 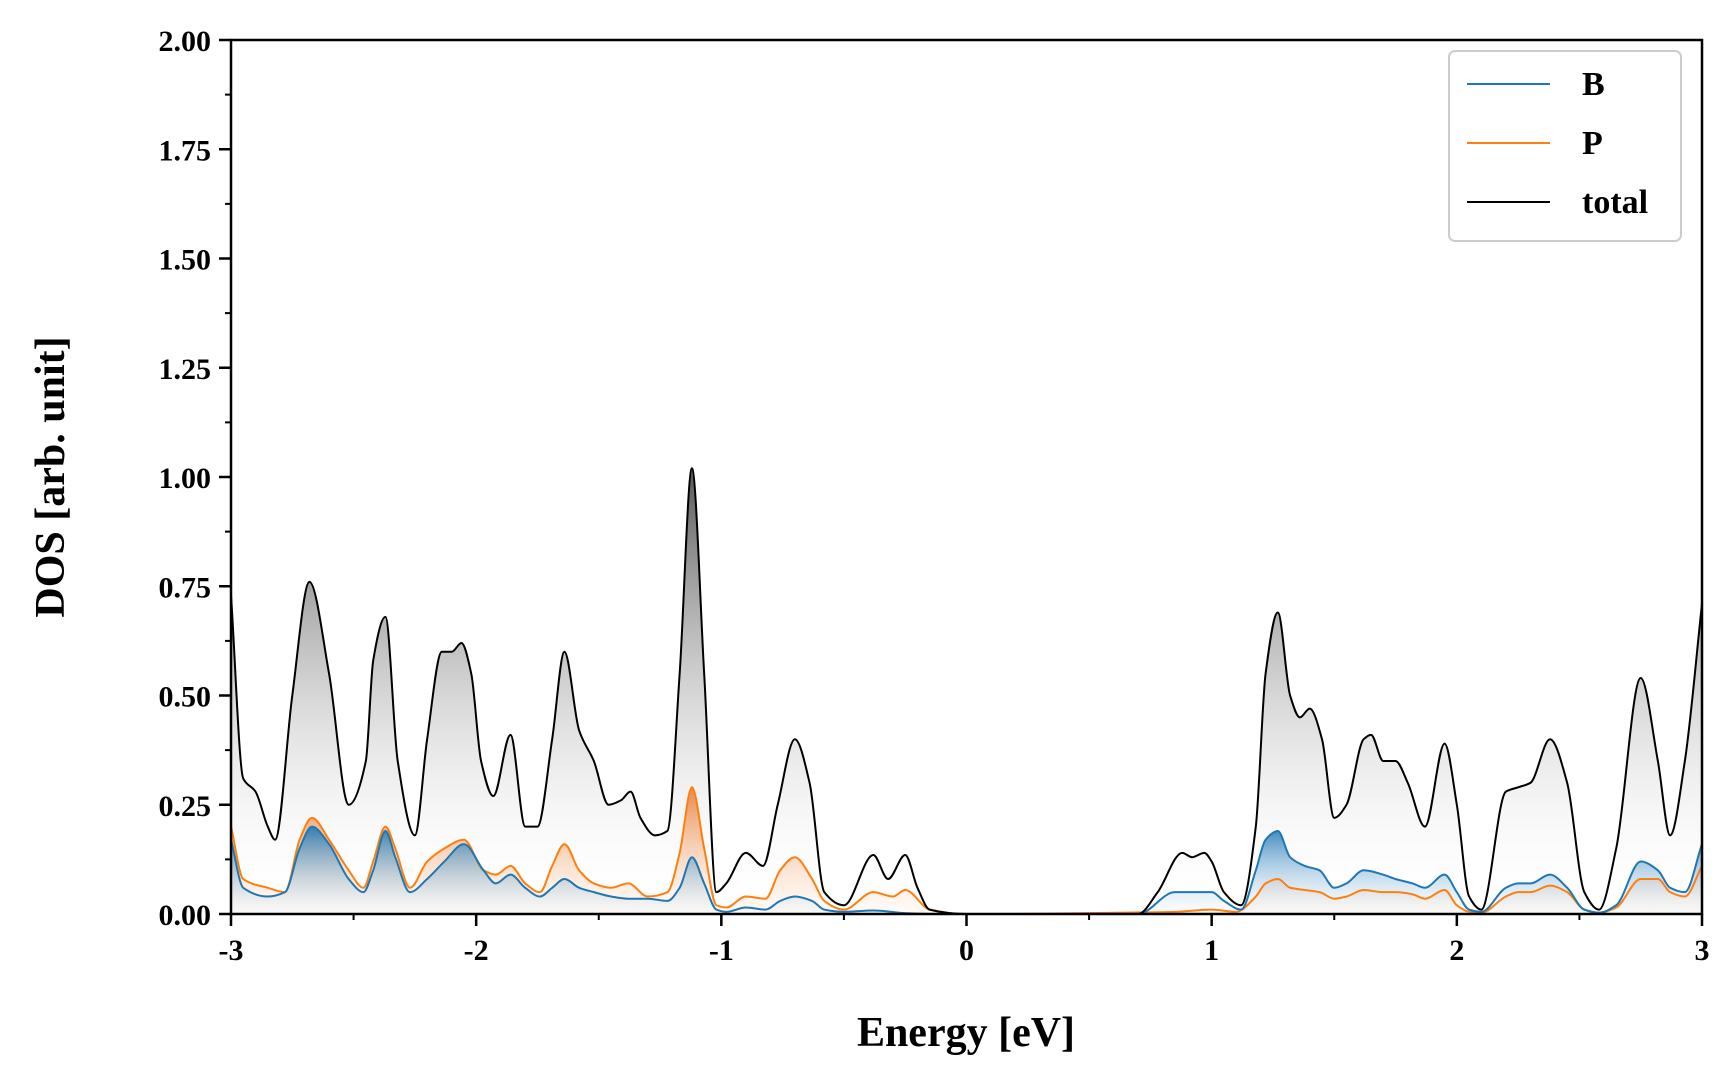 I want to click on series-line-B, so click(x=966, y=869).